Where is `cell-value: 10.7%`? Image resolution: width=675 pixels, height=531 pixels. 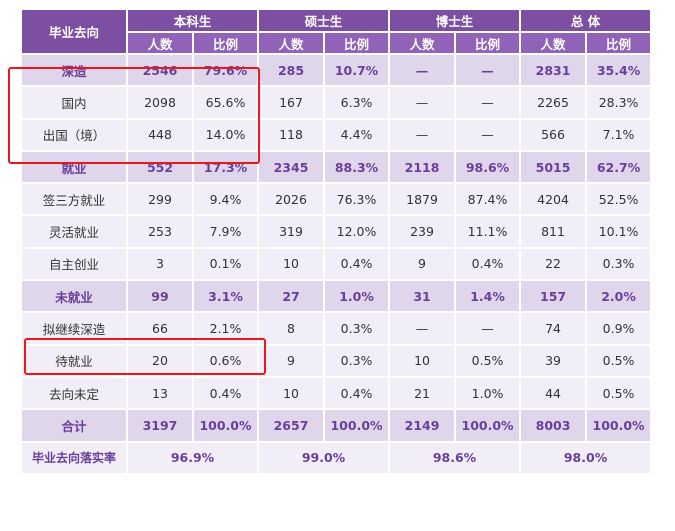 cell-value: 10.7% is located at coordinates (357, 70).